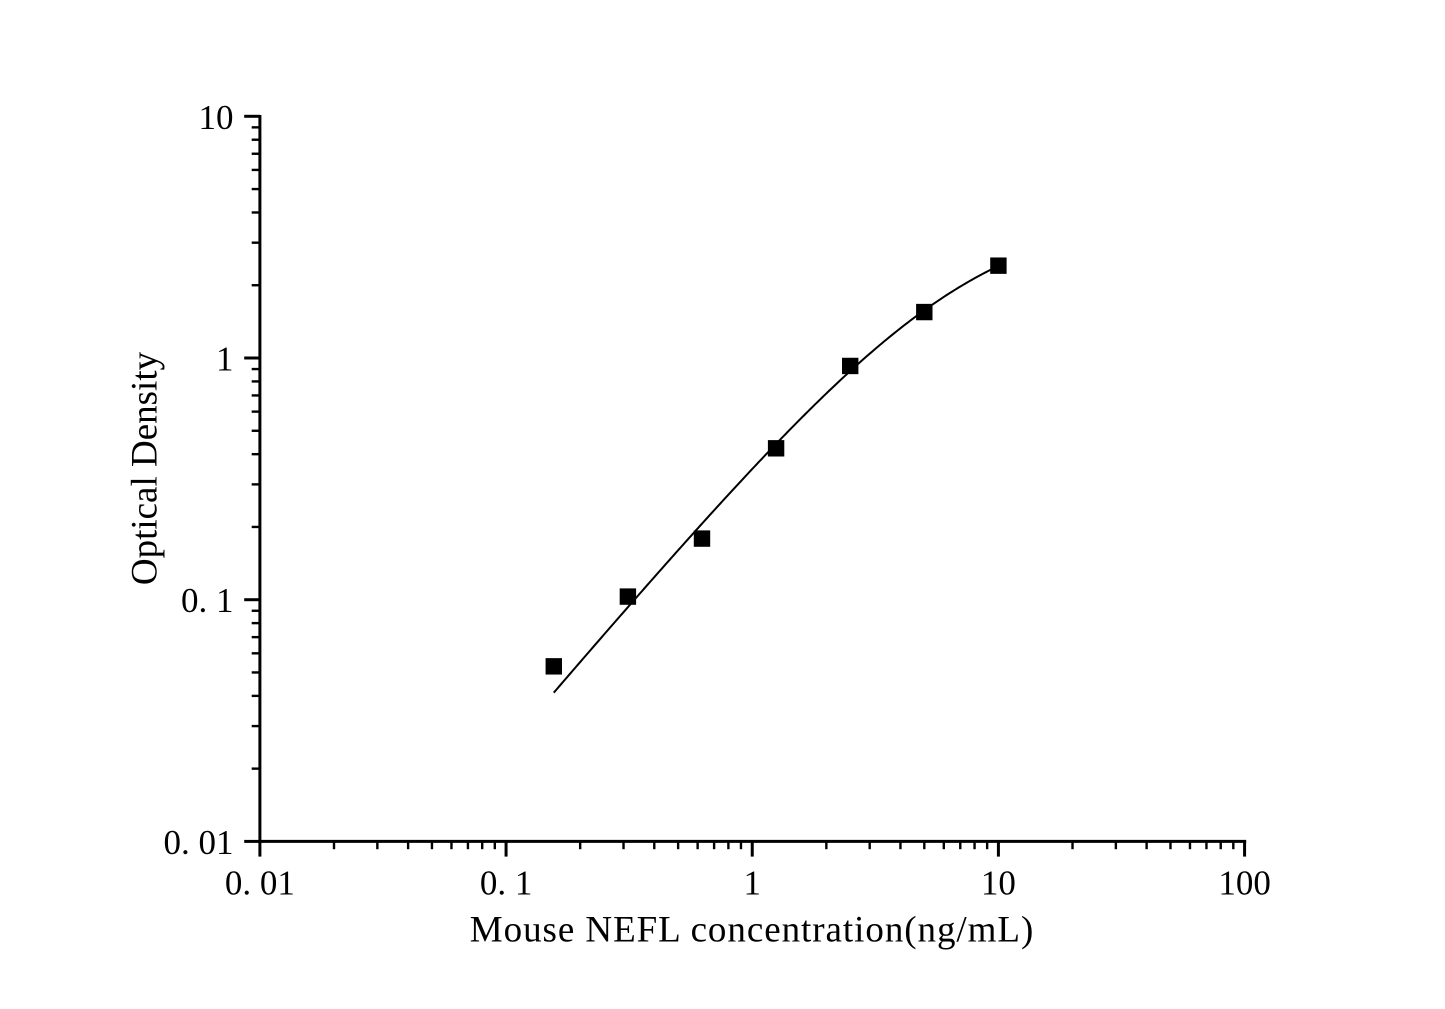 Image resolution: width=1445 pixels, height=1009 pixels. I want to click on x-tick-label: 100, so click(1244, 883).